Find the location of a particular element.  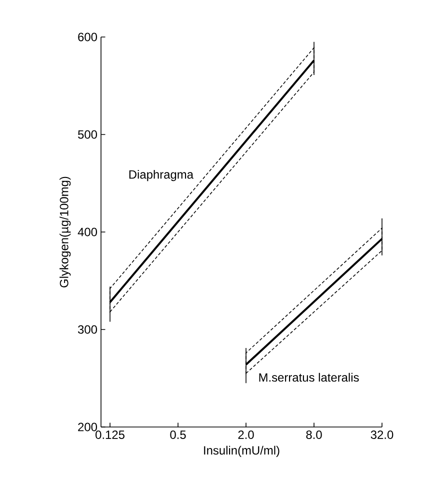

y-tick-label: 500 is located at coordinates (88, 134).